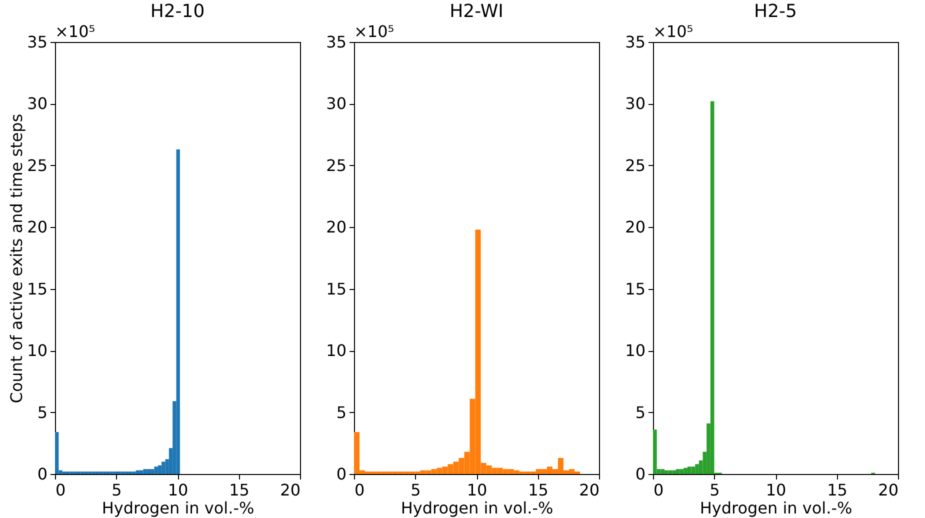 This screenshot has height=518, width=925. Describe the element at coordinates (177, 11) in the screenshot. I see `chart-title: H2-10` at that location.